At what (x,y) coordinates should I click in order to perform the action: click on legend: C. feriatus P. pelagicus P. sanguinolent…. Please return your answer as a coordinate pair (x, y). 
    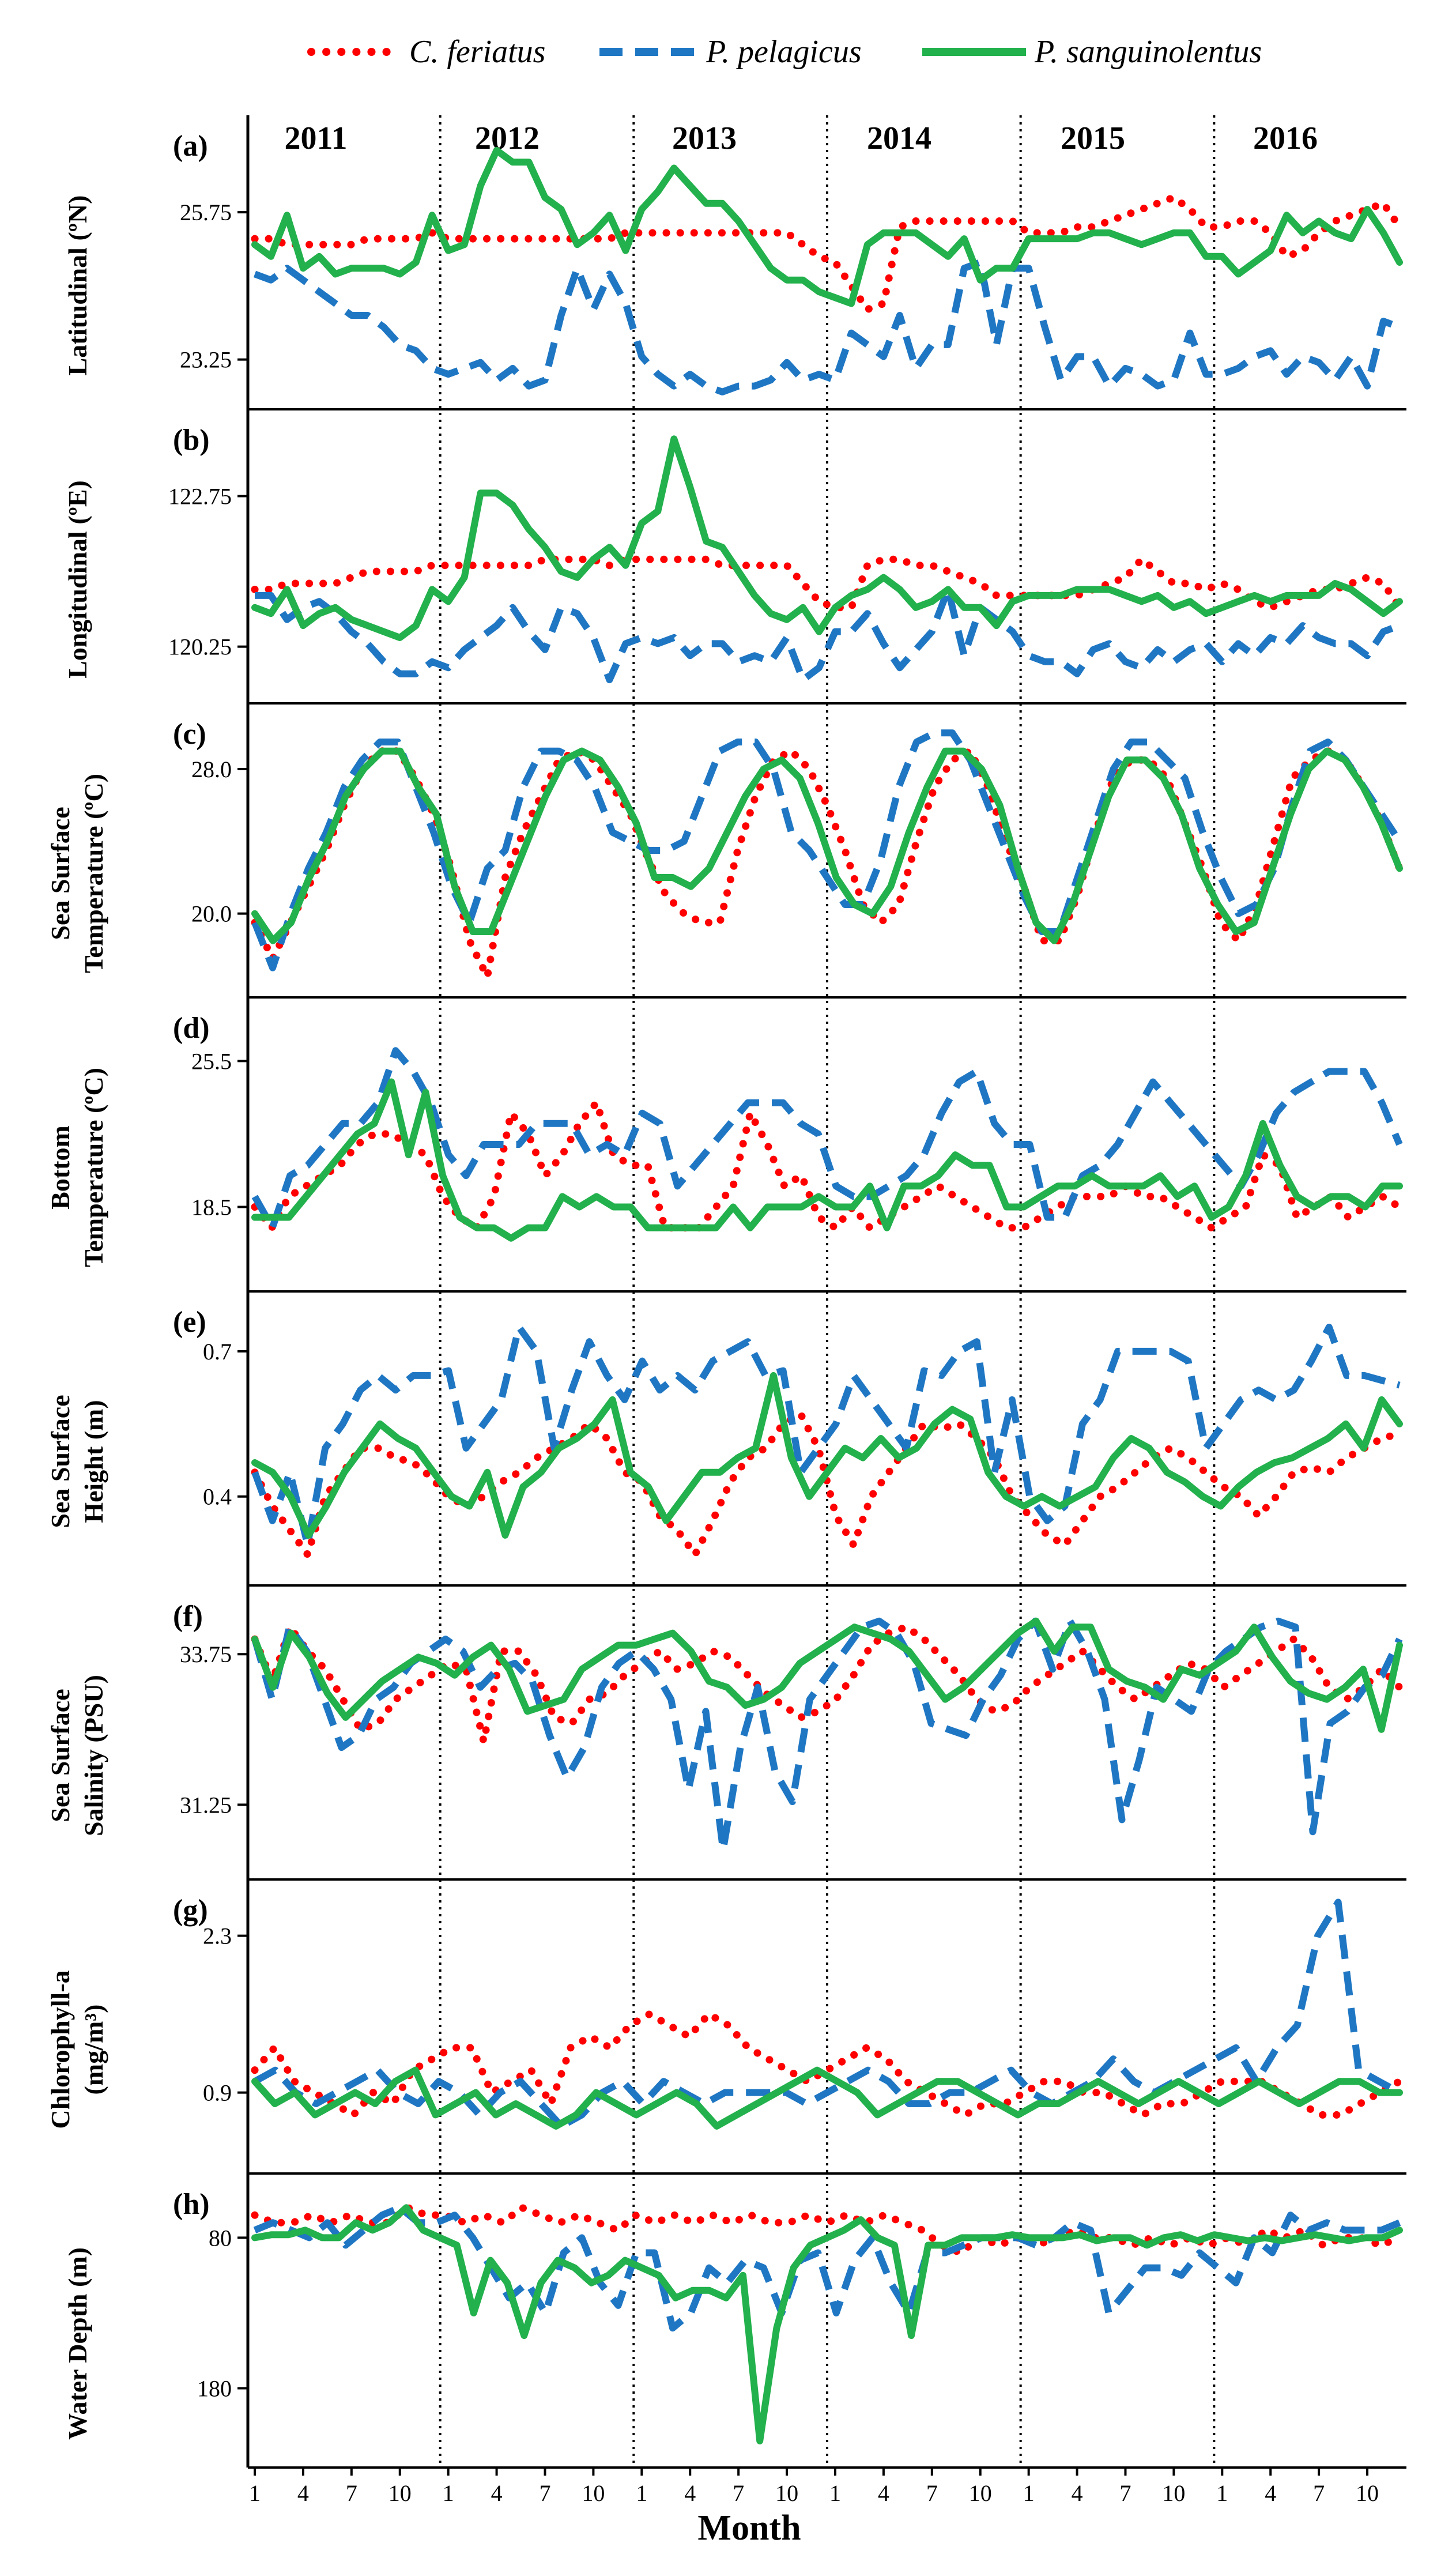
    Looking at the image, I should click on (785, 52).